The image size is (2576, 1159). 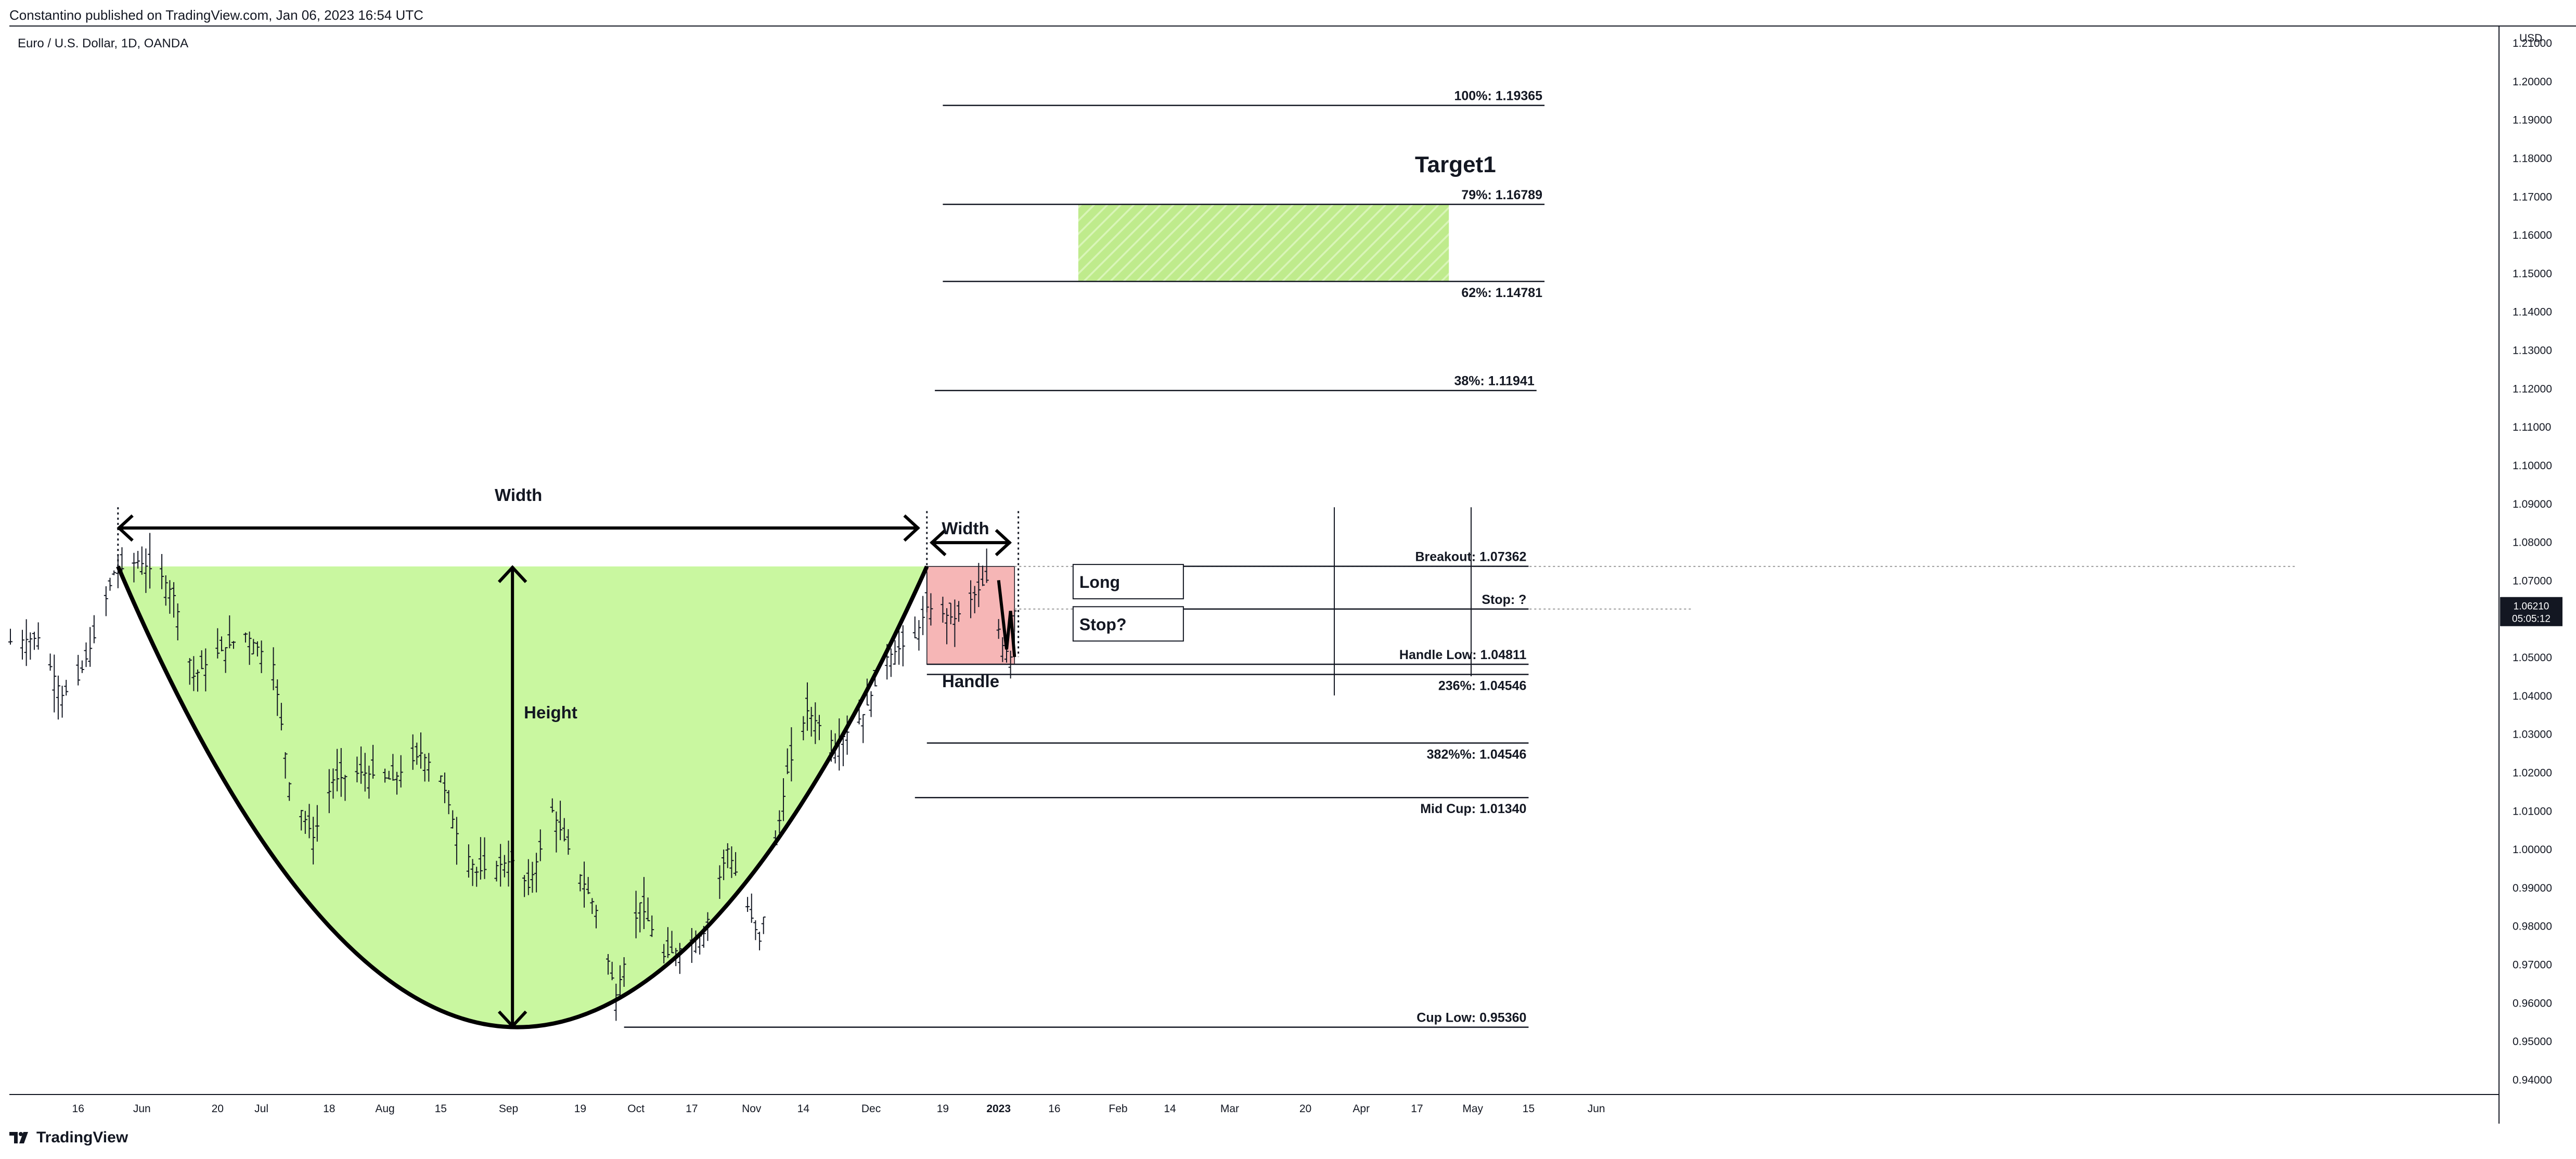 What do you see at coordinates (68, 1138) in the screenshot?
I see `tradingview-logo: TradingView` at bounding box center [68, 1138].